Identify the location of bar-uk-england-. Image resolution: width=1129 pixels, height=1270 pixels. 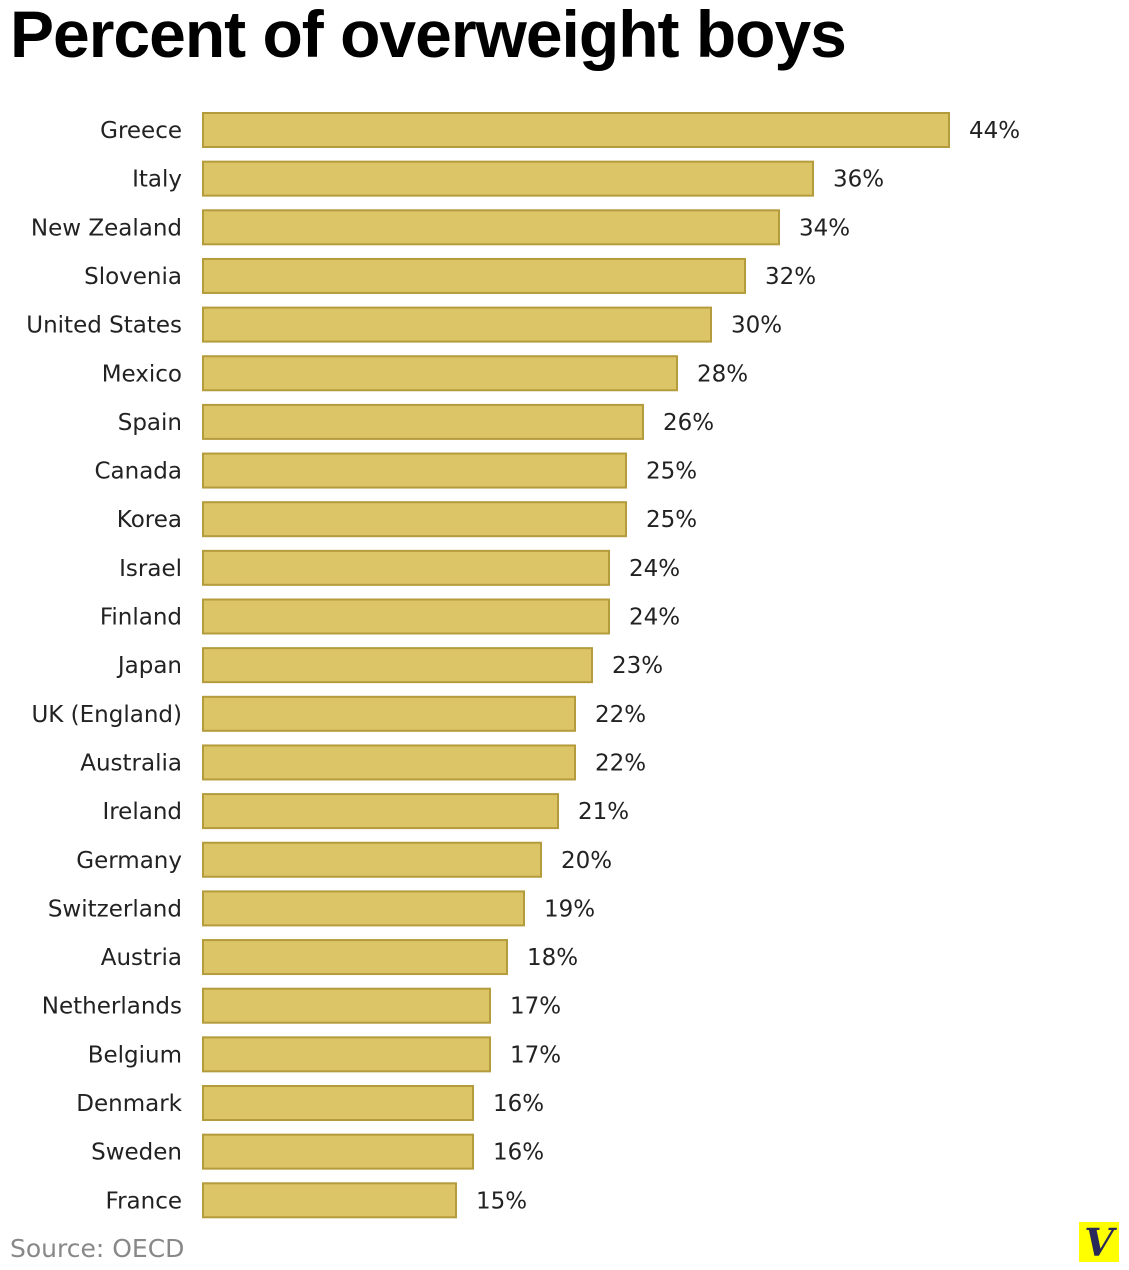
(389, 713).